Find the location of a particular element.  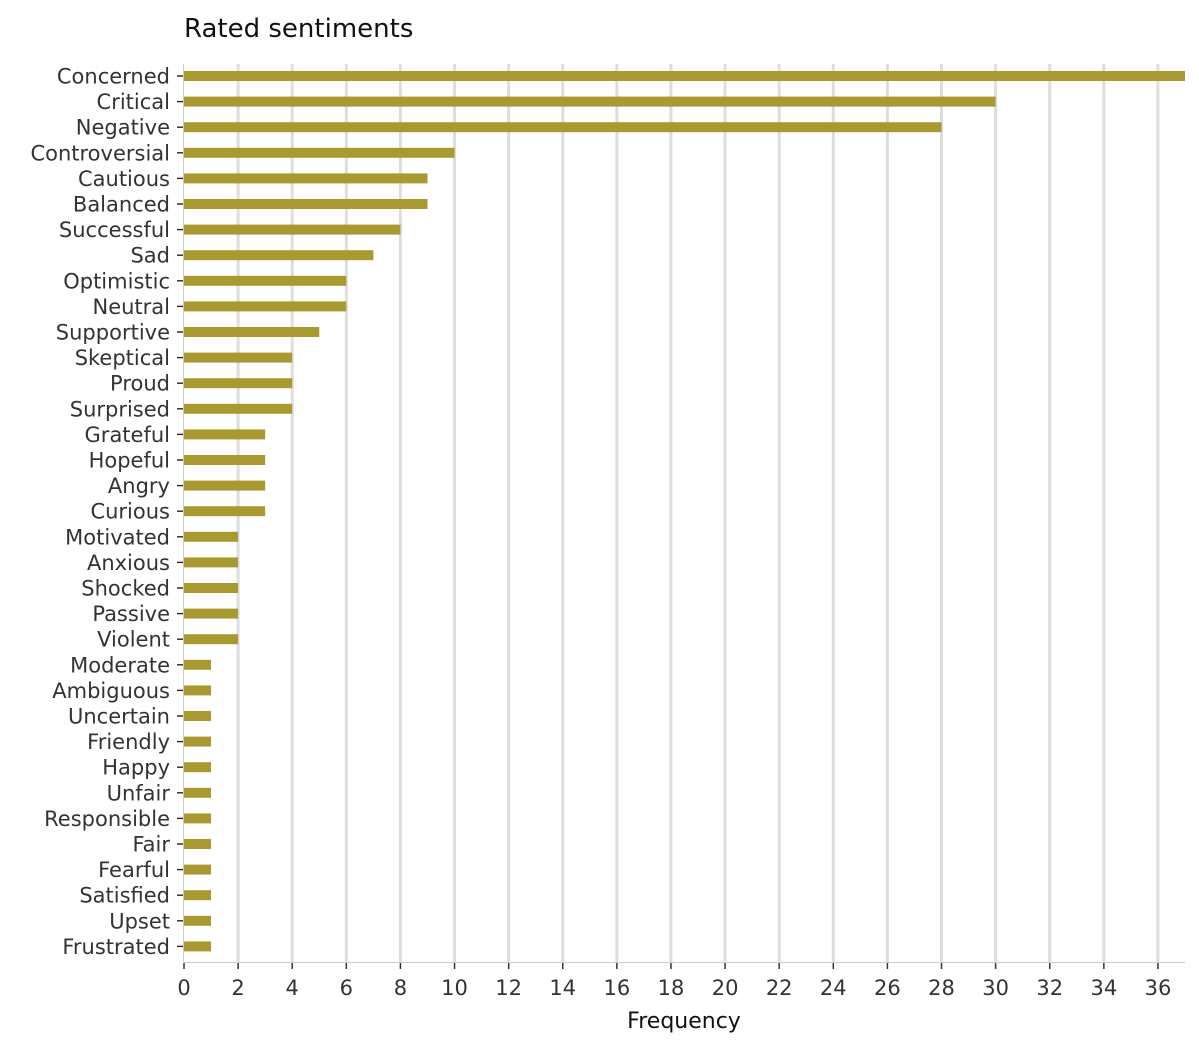

category-label: Motivated is located at coordinates (117, 537).